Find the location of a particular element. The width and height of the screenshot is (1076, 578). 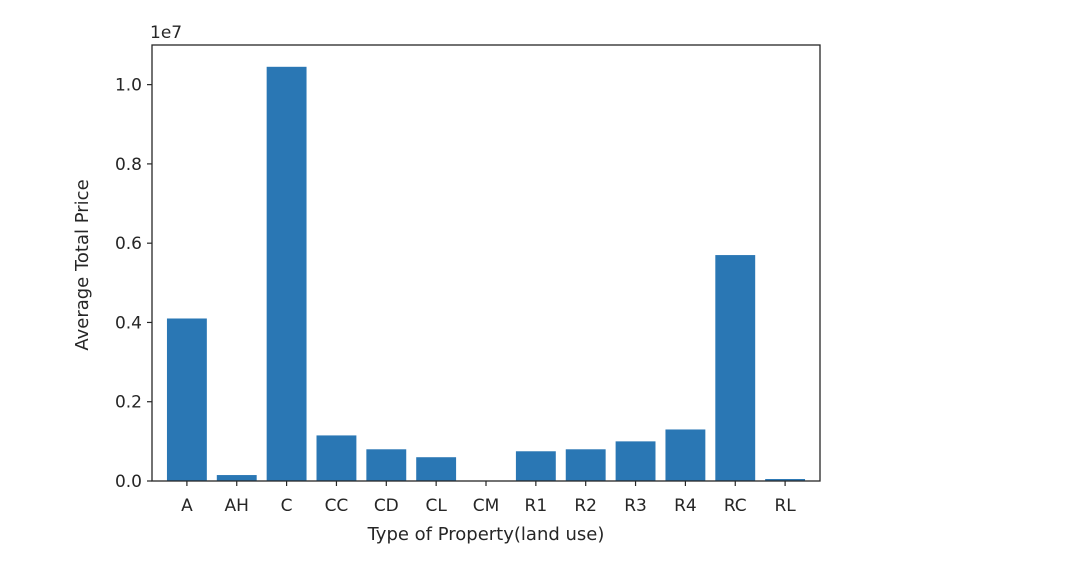

x-tick-label: CC is located at coordinates (337, 506).